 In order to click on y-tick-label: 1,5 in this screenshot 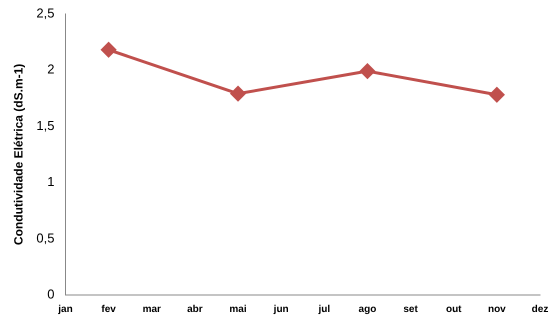, I will do `click(45, 125)`.